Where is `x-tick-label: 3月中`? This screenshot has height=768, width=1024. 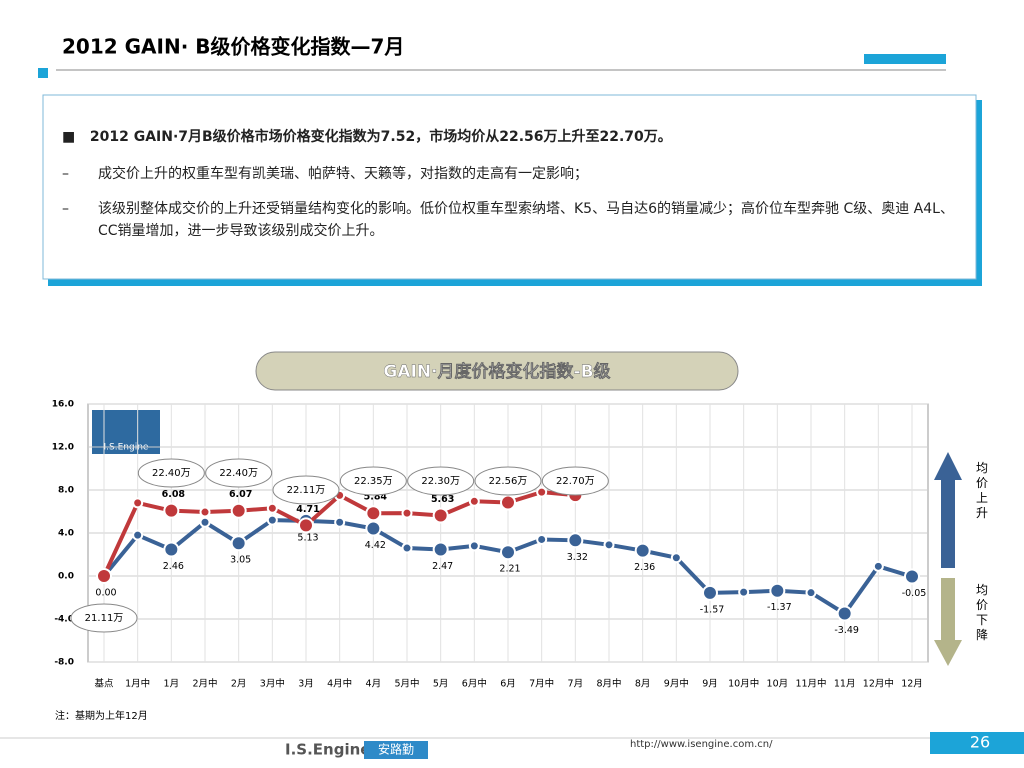
x-tick-label: 3月中 is located at coordinates (272, 684).